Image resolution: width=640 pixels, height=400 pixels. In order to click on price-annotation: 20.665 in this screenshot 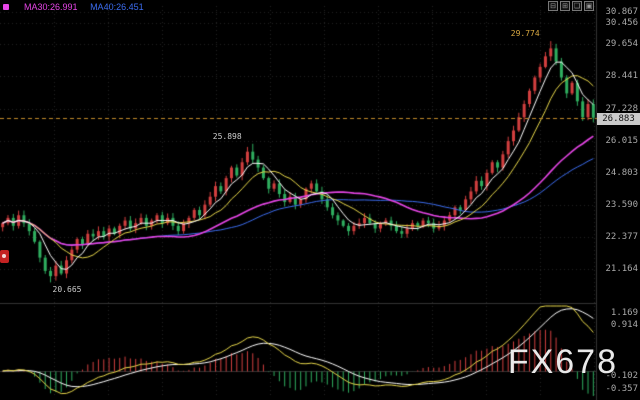, I will do `click(67, 290)`.